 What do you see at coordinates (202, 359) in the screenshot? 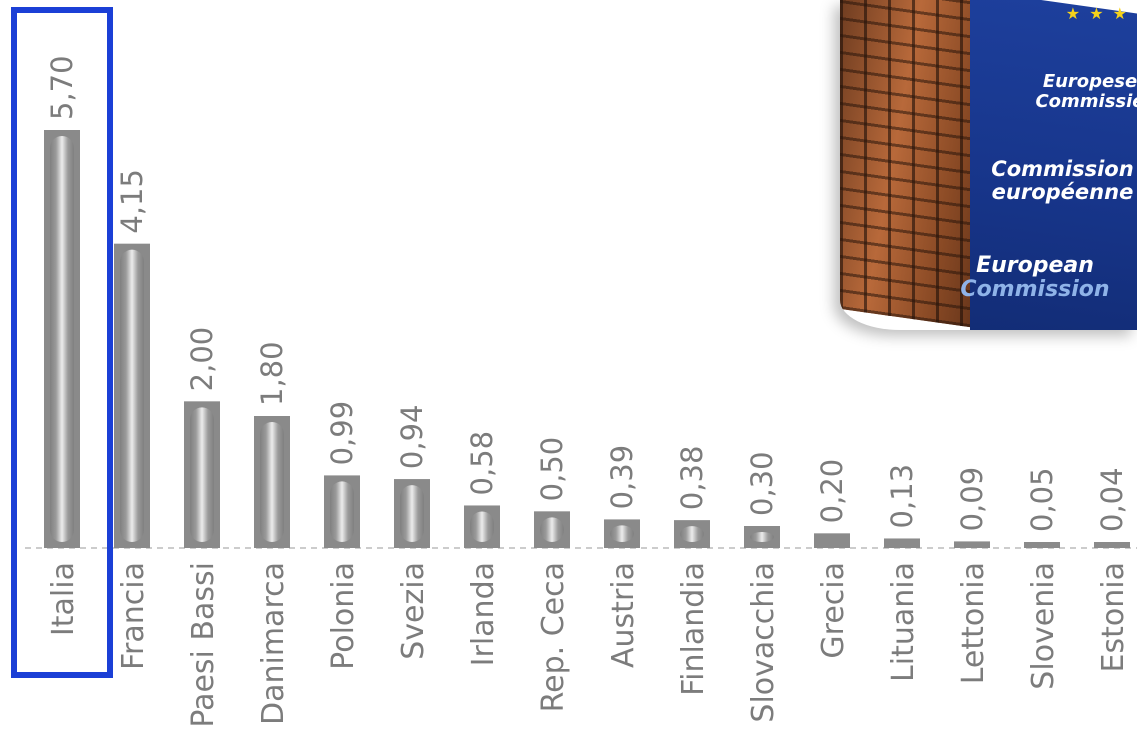
I see `value-label-paesi-bassi: 2,00` at bounding box center [202, 359].